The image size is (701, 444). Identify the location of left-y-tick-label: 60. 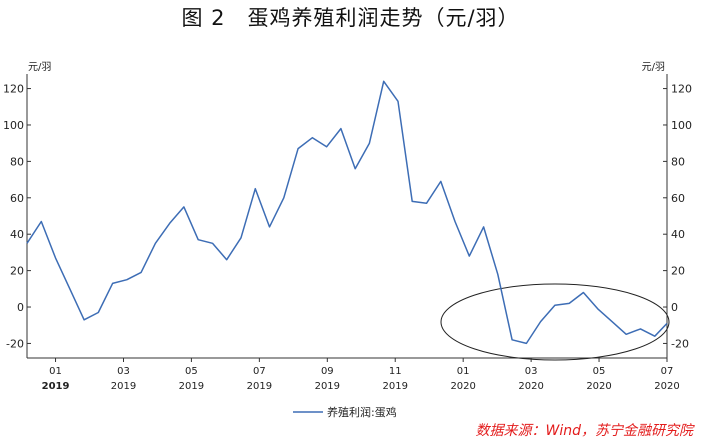
(17, 198).